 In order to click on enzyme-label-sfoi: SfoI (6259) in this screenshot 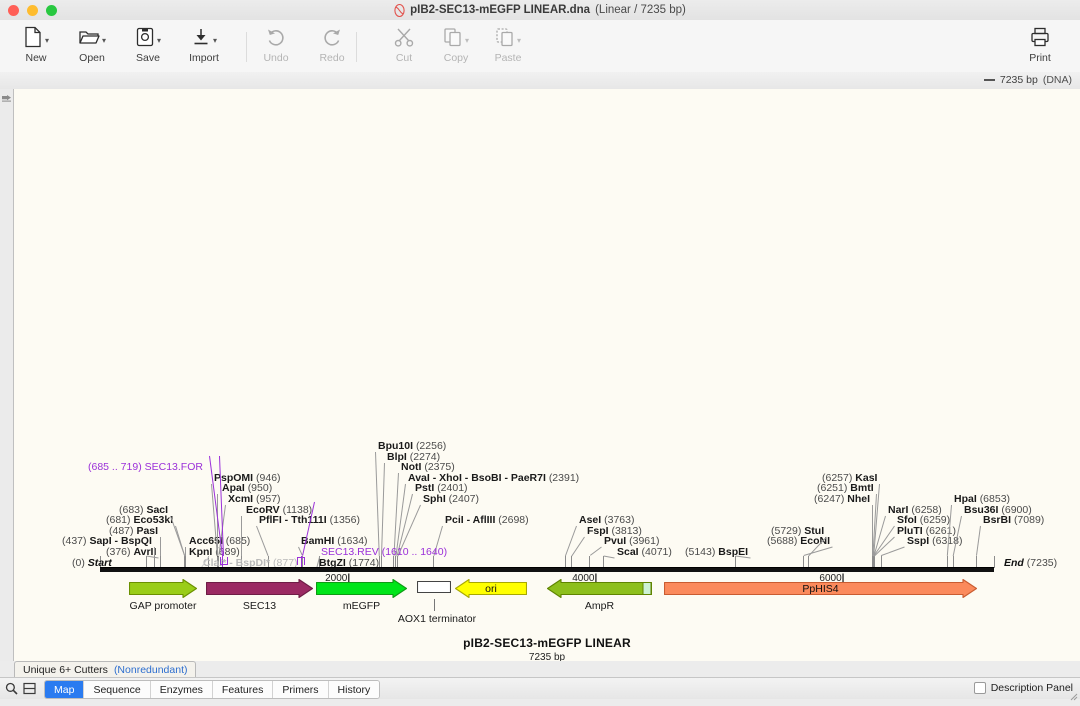, I will do `click(923, 520)`.